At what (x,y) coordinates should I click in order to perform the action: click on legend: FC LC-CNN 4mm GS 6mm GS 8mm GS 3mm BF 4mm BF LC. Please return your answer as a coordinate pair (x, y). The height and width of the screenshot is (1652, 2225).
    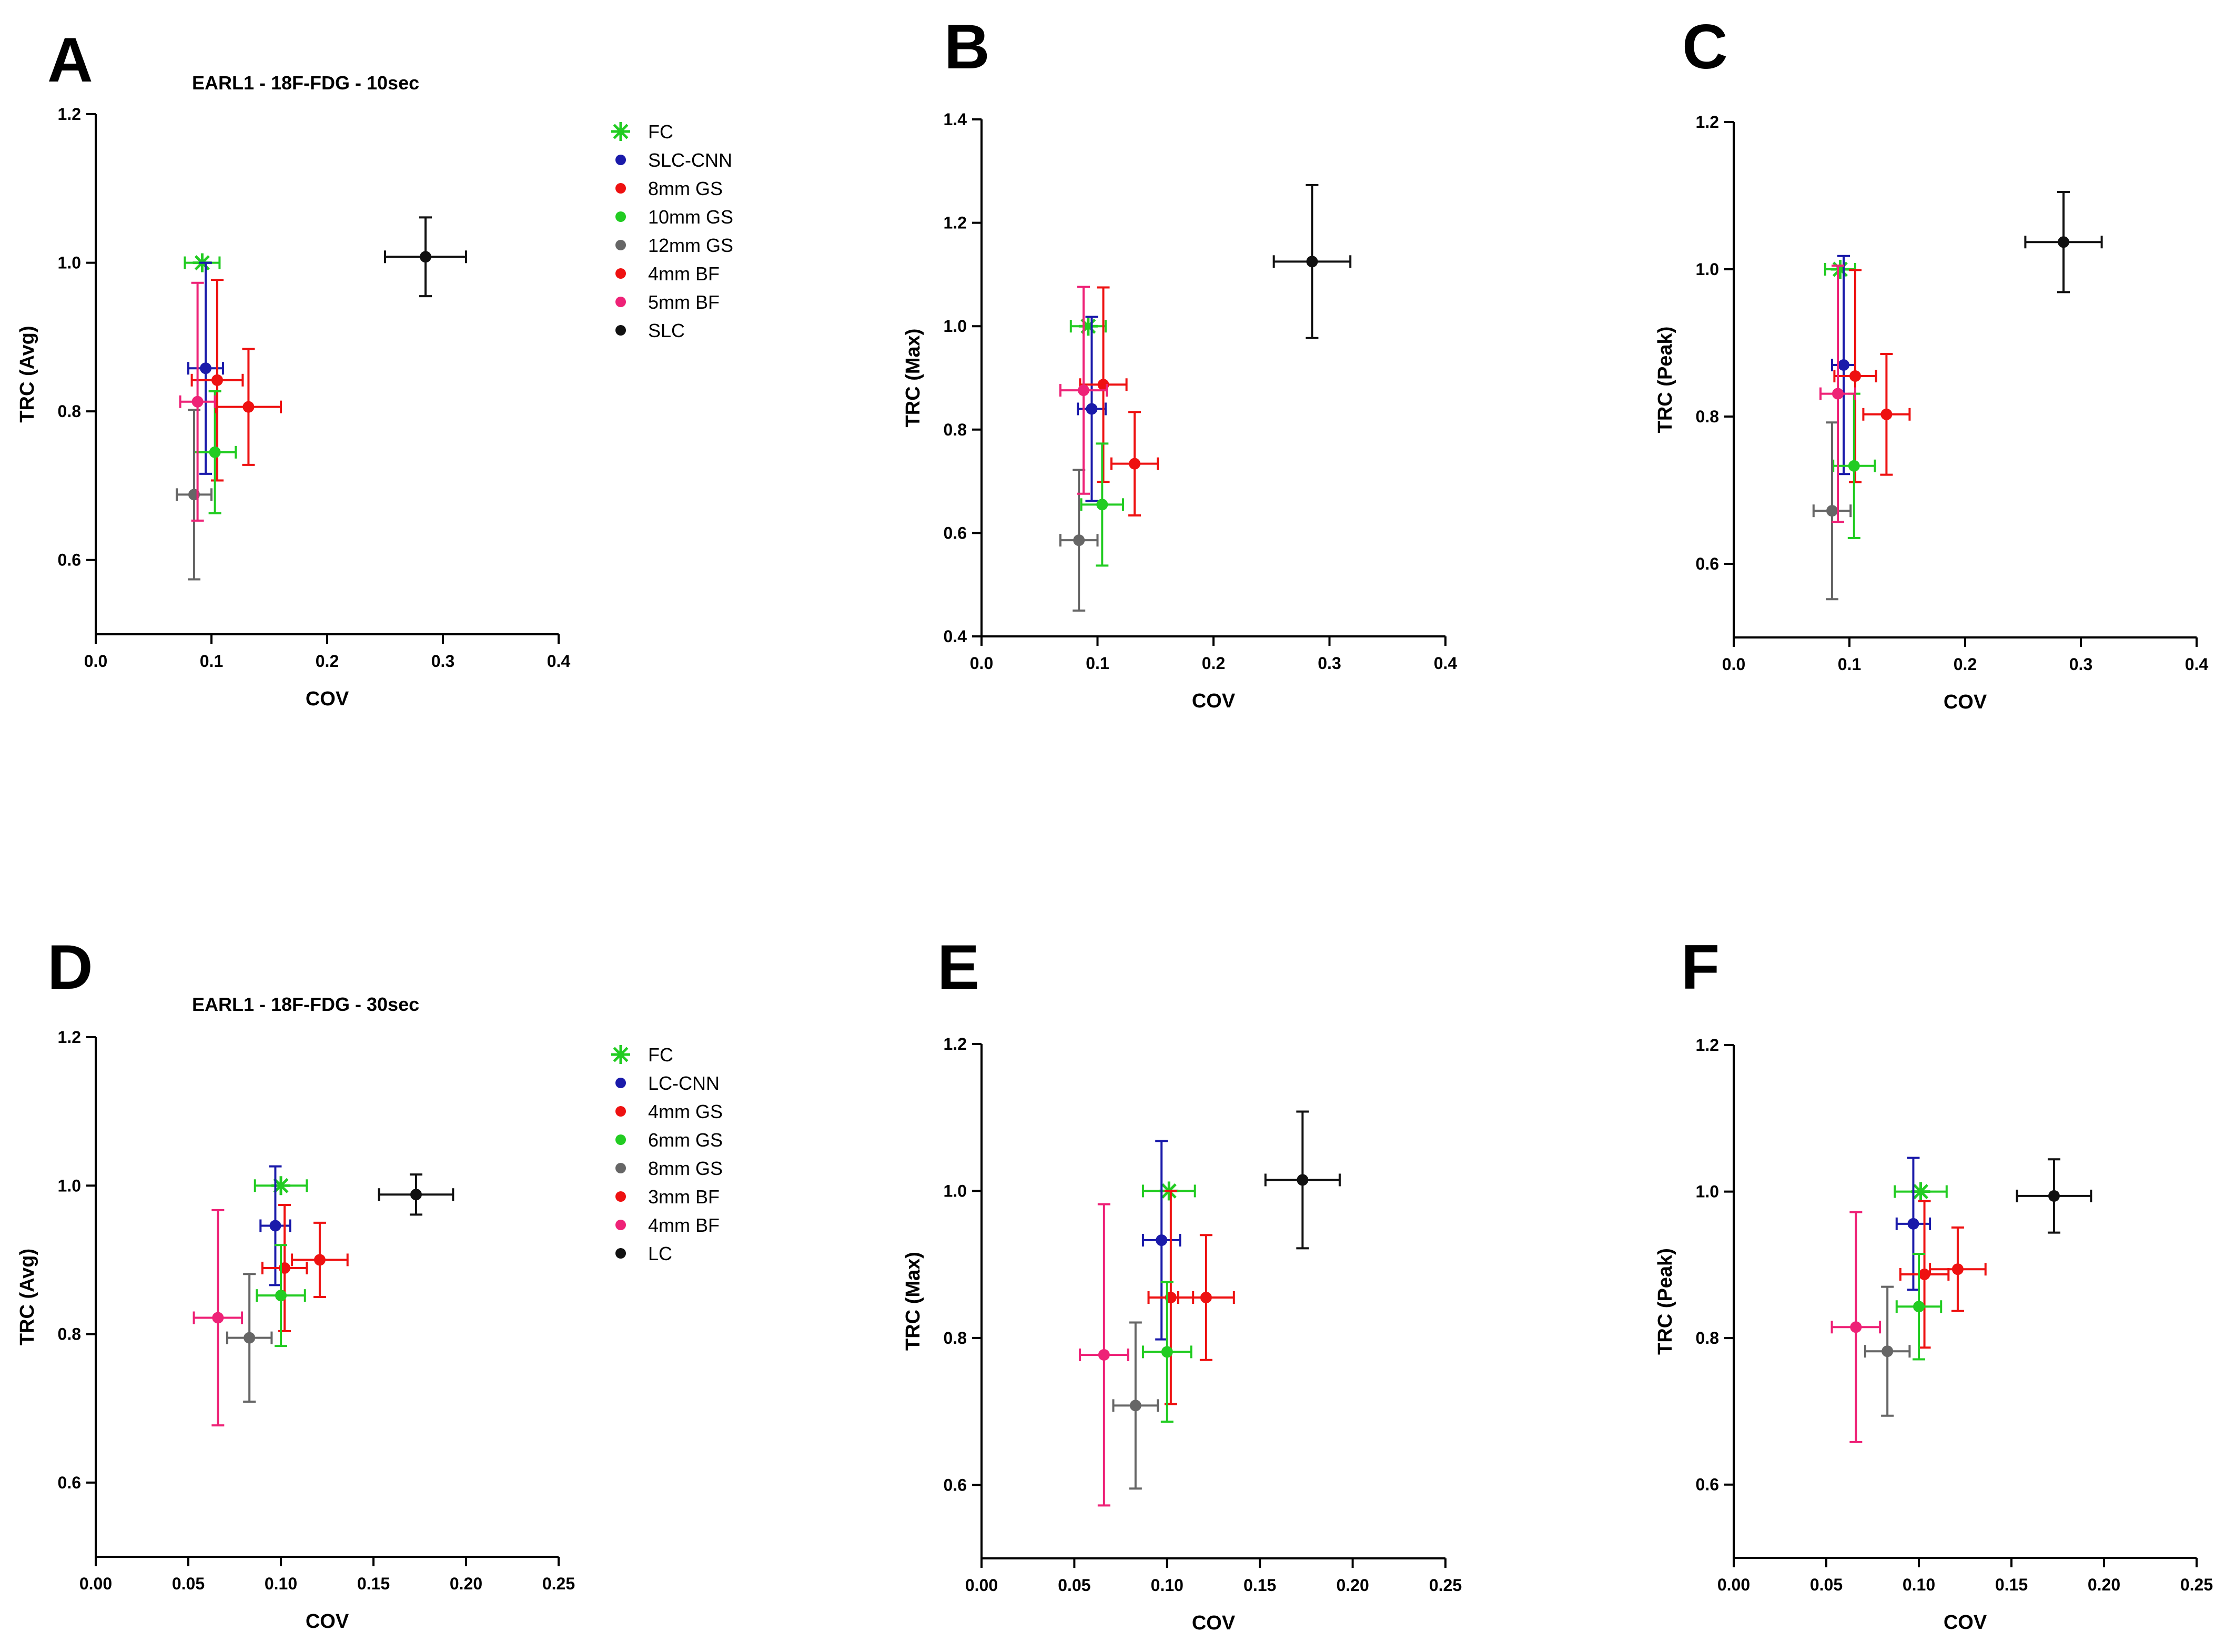
    Looking at the image, I should click on (667, 1154).